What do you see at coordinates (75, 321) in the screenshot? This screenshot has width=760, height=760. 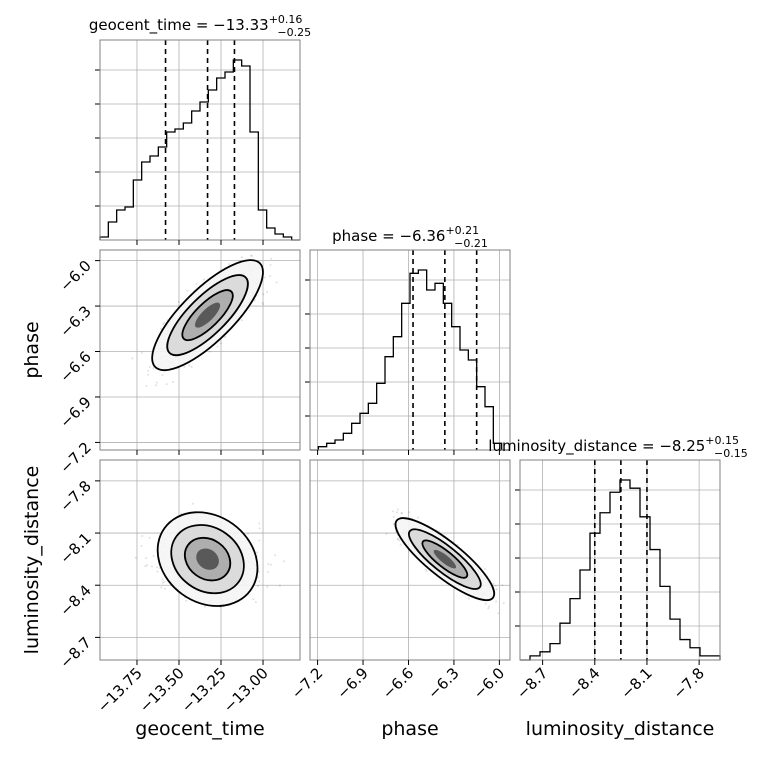 I see `ytick-label-phase-3: −6.3` at bounding box center [75, 321].